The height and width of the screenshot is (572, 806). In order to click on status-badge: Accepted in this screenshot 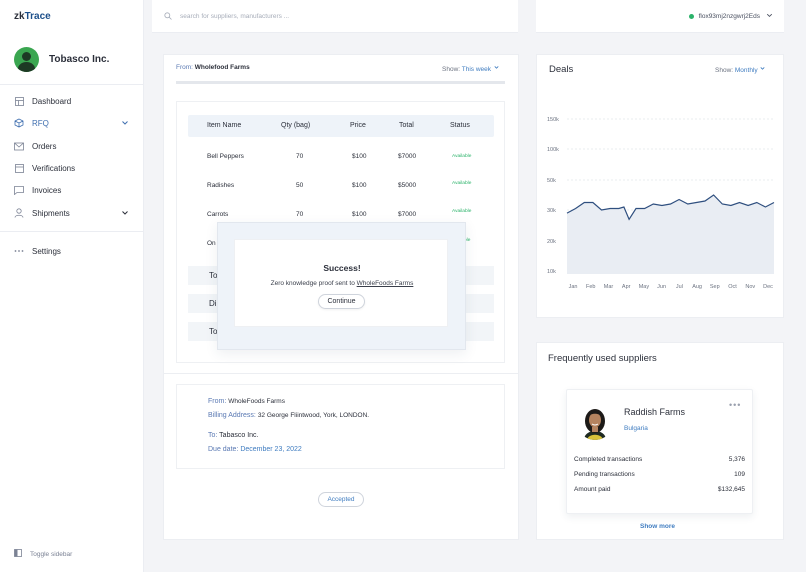, I will do `click(341, 499)`.